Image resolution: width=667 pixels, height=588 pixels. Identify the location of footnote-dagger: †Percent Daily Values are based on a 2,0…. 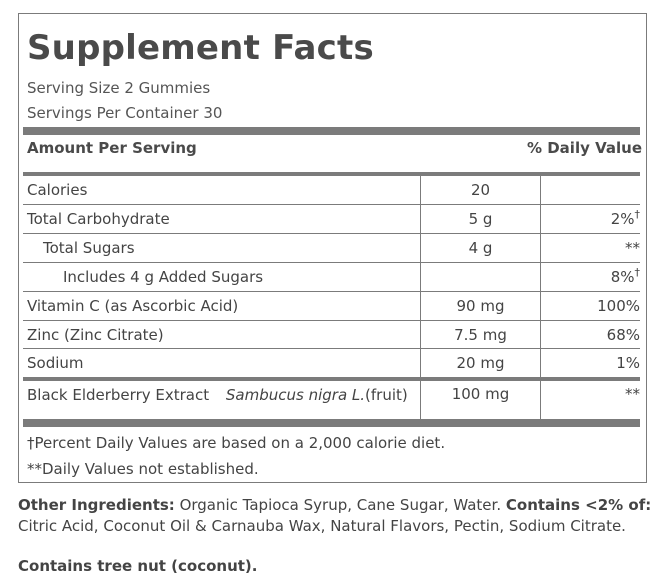
(236, 443).